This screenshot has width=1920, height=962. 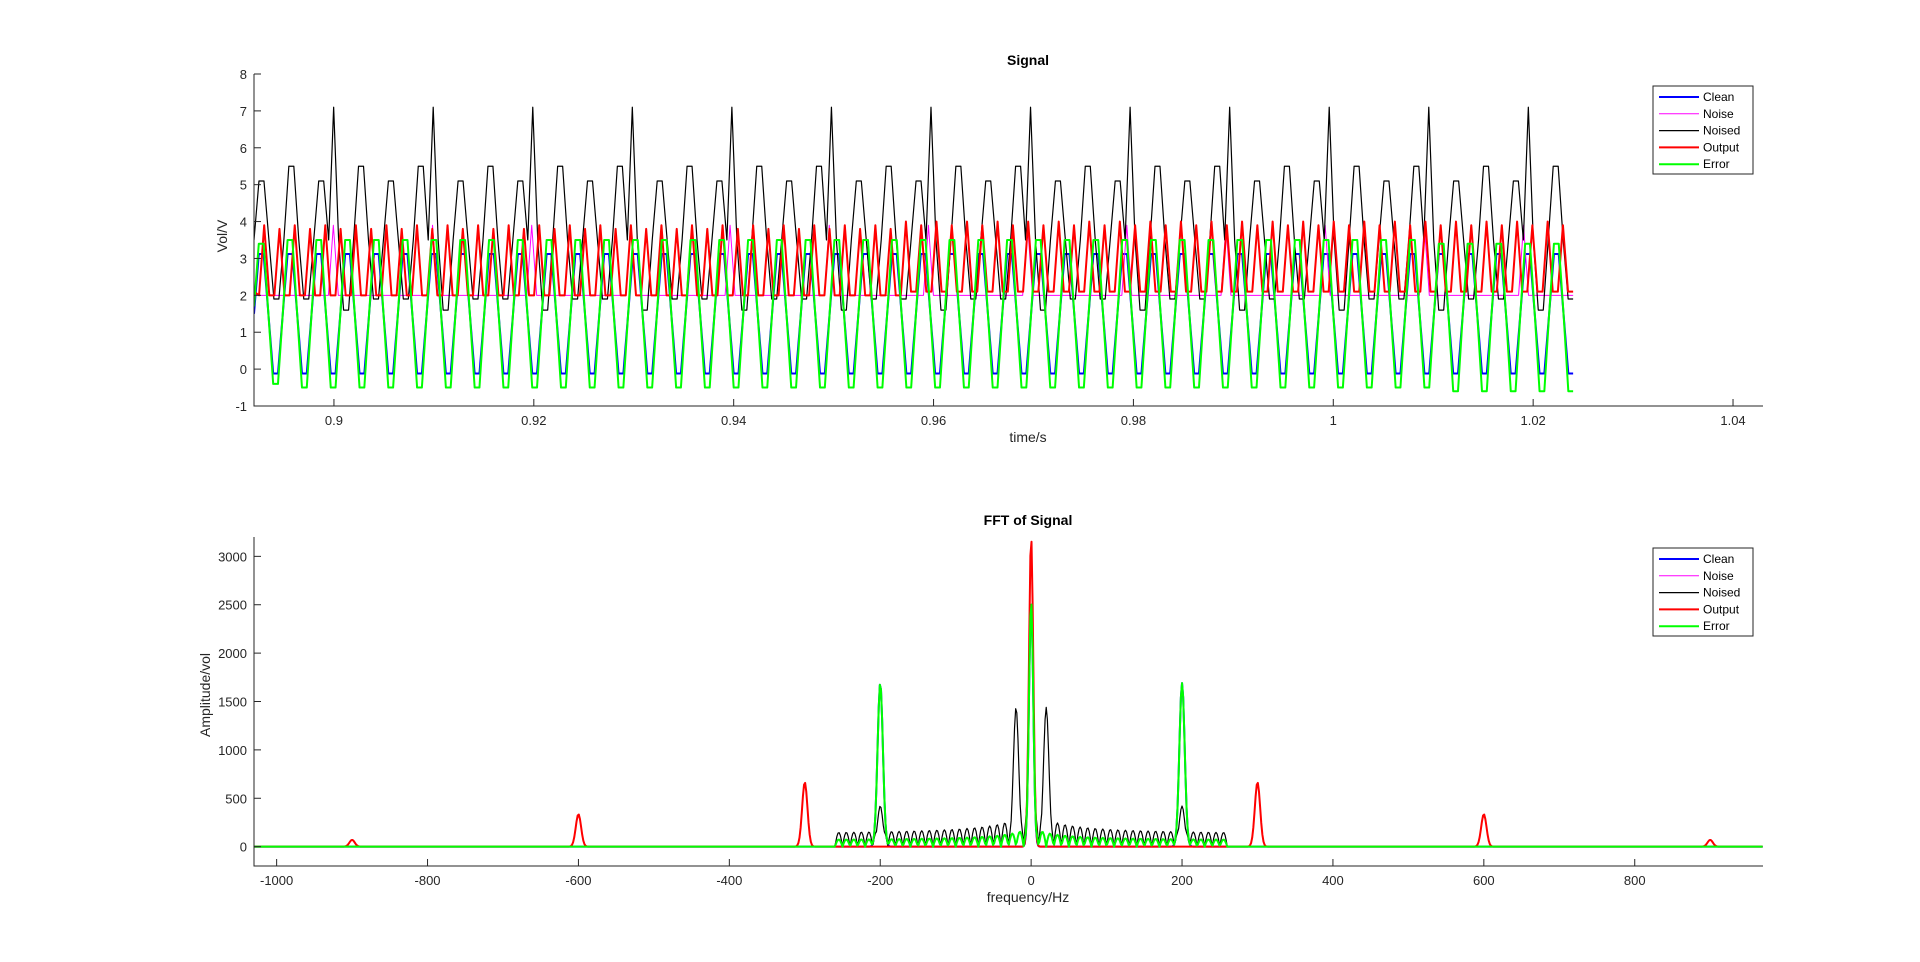 What do you see at coordinates (1133, 420) in the screenshot?
I see `x-tick-label: 0.98` at bounding box center [1133, 420].